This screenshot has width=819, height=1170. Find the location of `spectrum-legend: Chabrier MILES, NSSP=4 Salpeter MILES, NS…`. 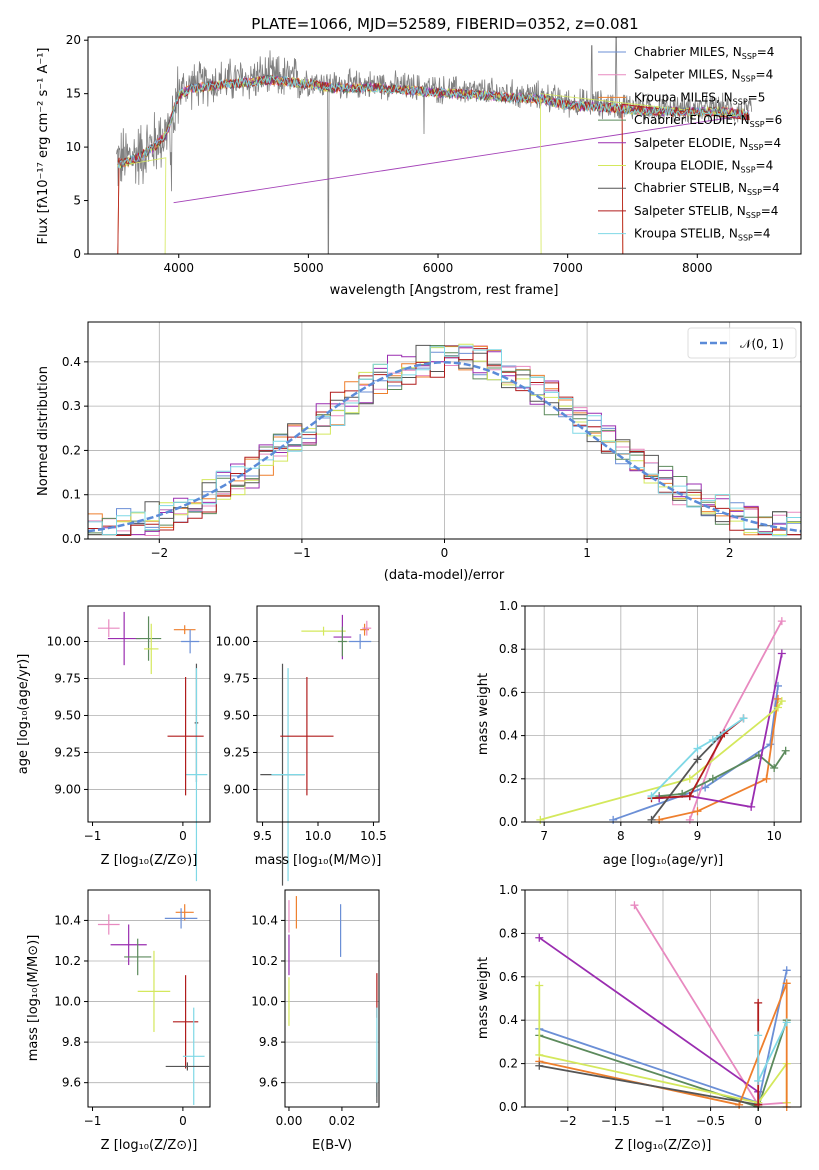

spectrum-legend: Chabrier MILES, NSSP=4 Salpeter MILES, NS… is located at coordinates (690, 144).